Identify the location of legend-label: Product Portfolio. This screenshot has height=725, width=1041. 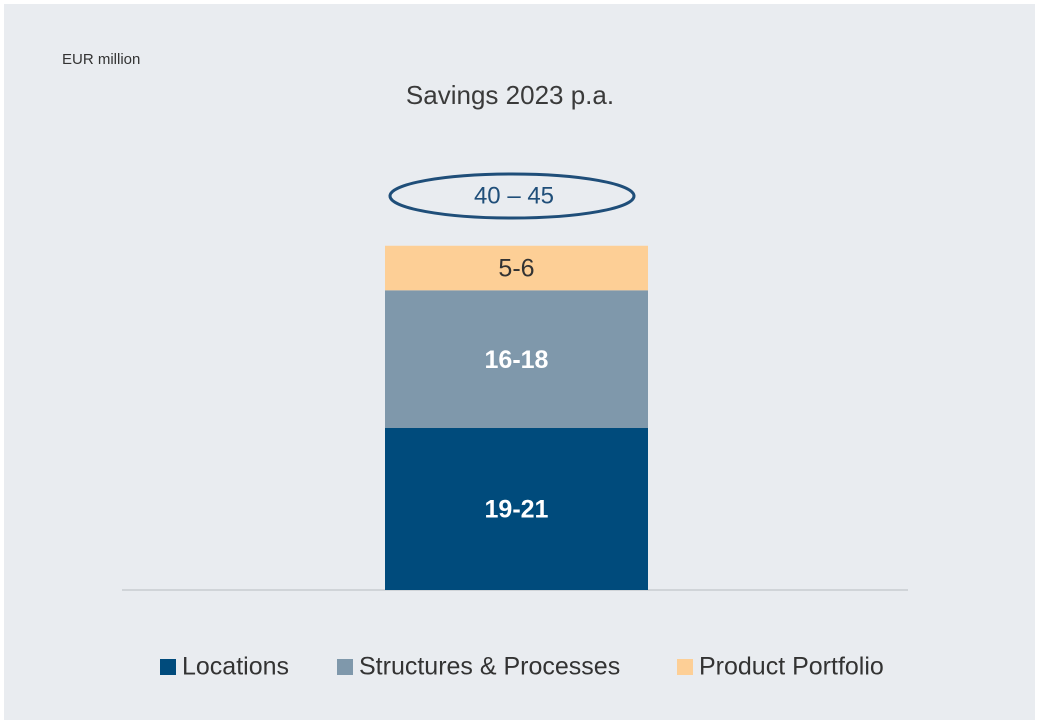
(791, 667).